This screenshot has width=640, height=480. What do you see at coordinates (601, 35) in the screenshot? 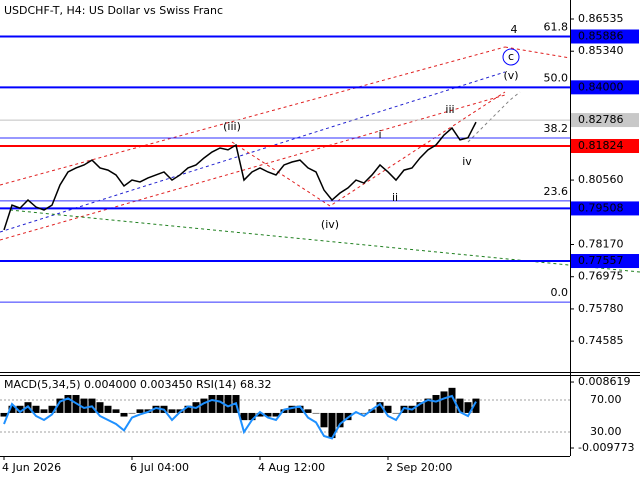
I see `level-label: 0.85886` at bounding box center [601, 35].